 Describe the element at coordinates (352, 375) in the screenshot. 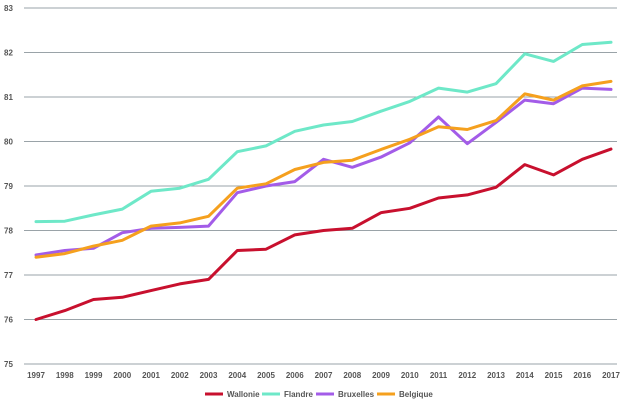

I see `x-tick-label: 2008` at that location.